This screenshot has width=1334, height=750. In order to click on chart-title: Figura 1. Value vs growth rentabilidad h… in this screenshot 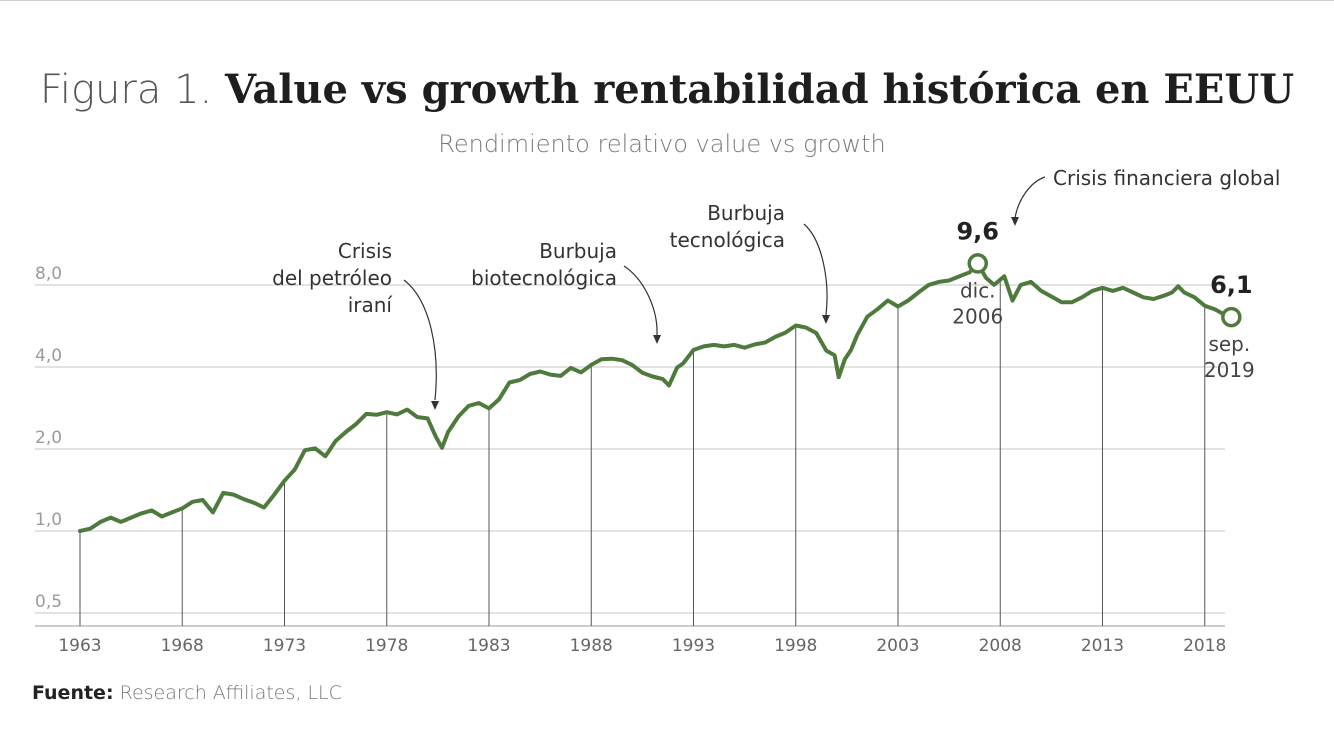, I will do `click(667, 89)`.